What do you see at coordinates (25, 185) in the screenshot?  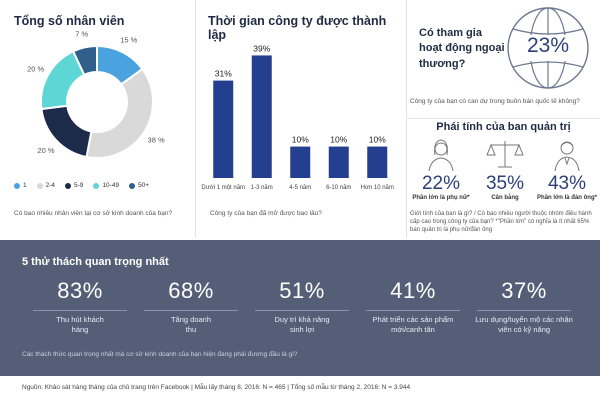 I see `legend-label: 1` at bounding box center [25, 185].